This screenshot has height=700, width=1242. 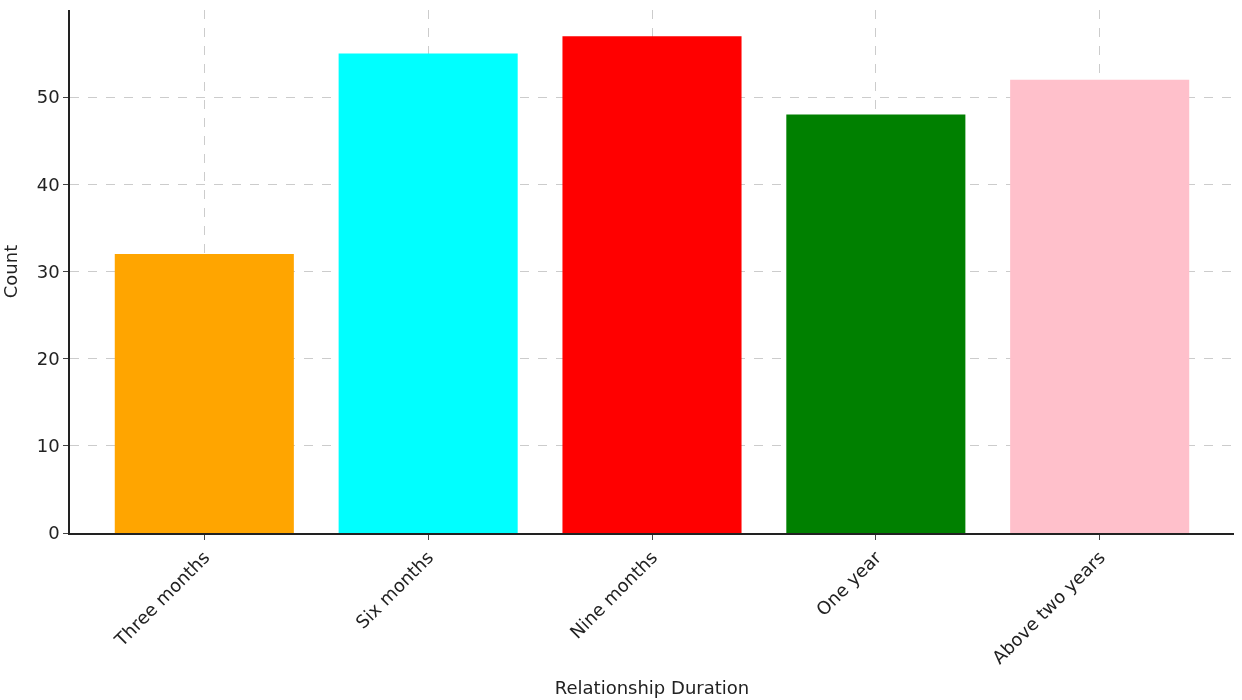 What do you see at coordinates (48, 271) in the screenshot?
I see `y-tick-label: 30` at bounding box center [48, 271].